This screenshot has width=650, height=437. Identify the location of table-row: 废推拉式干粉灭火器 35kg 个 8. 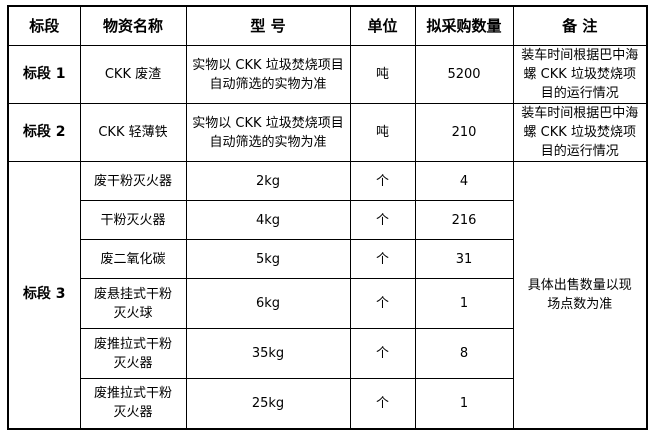
(327, 353).